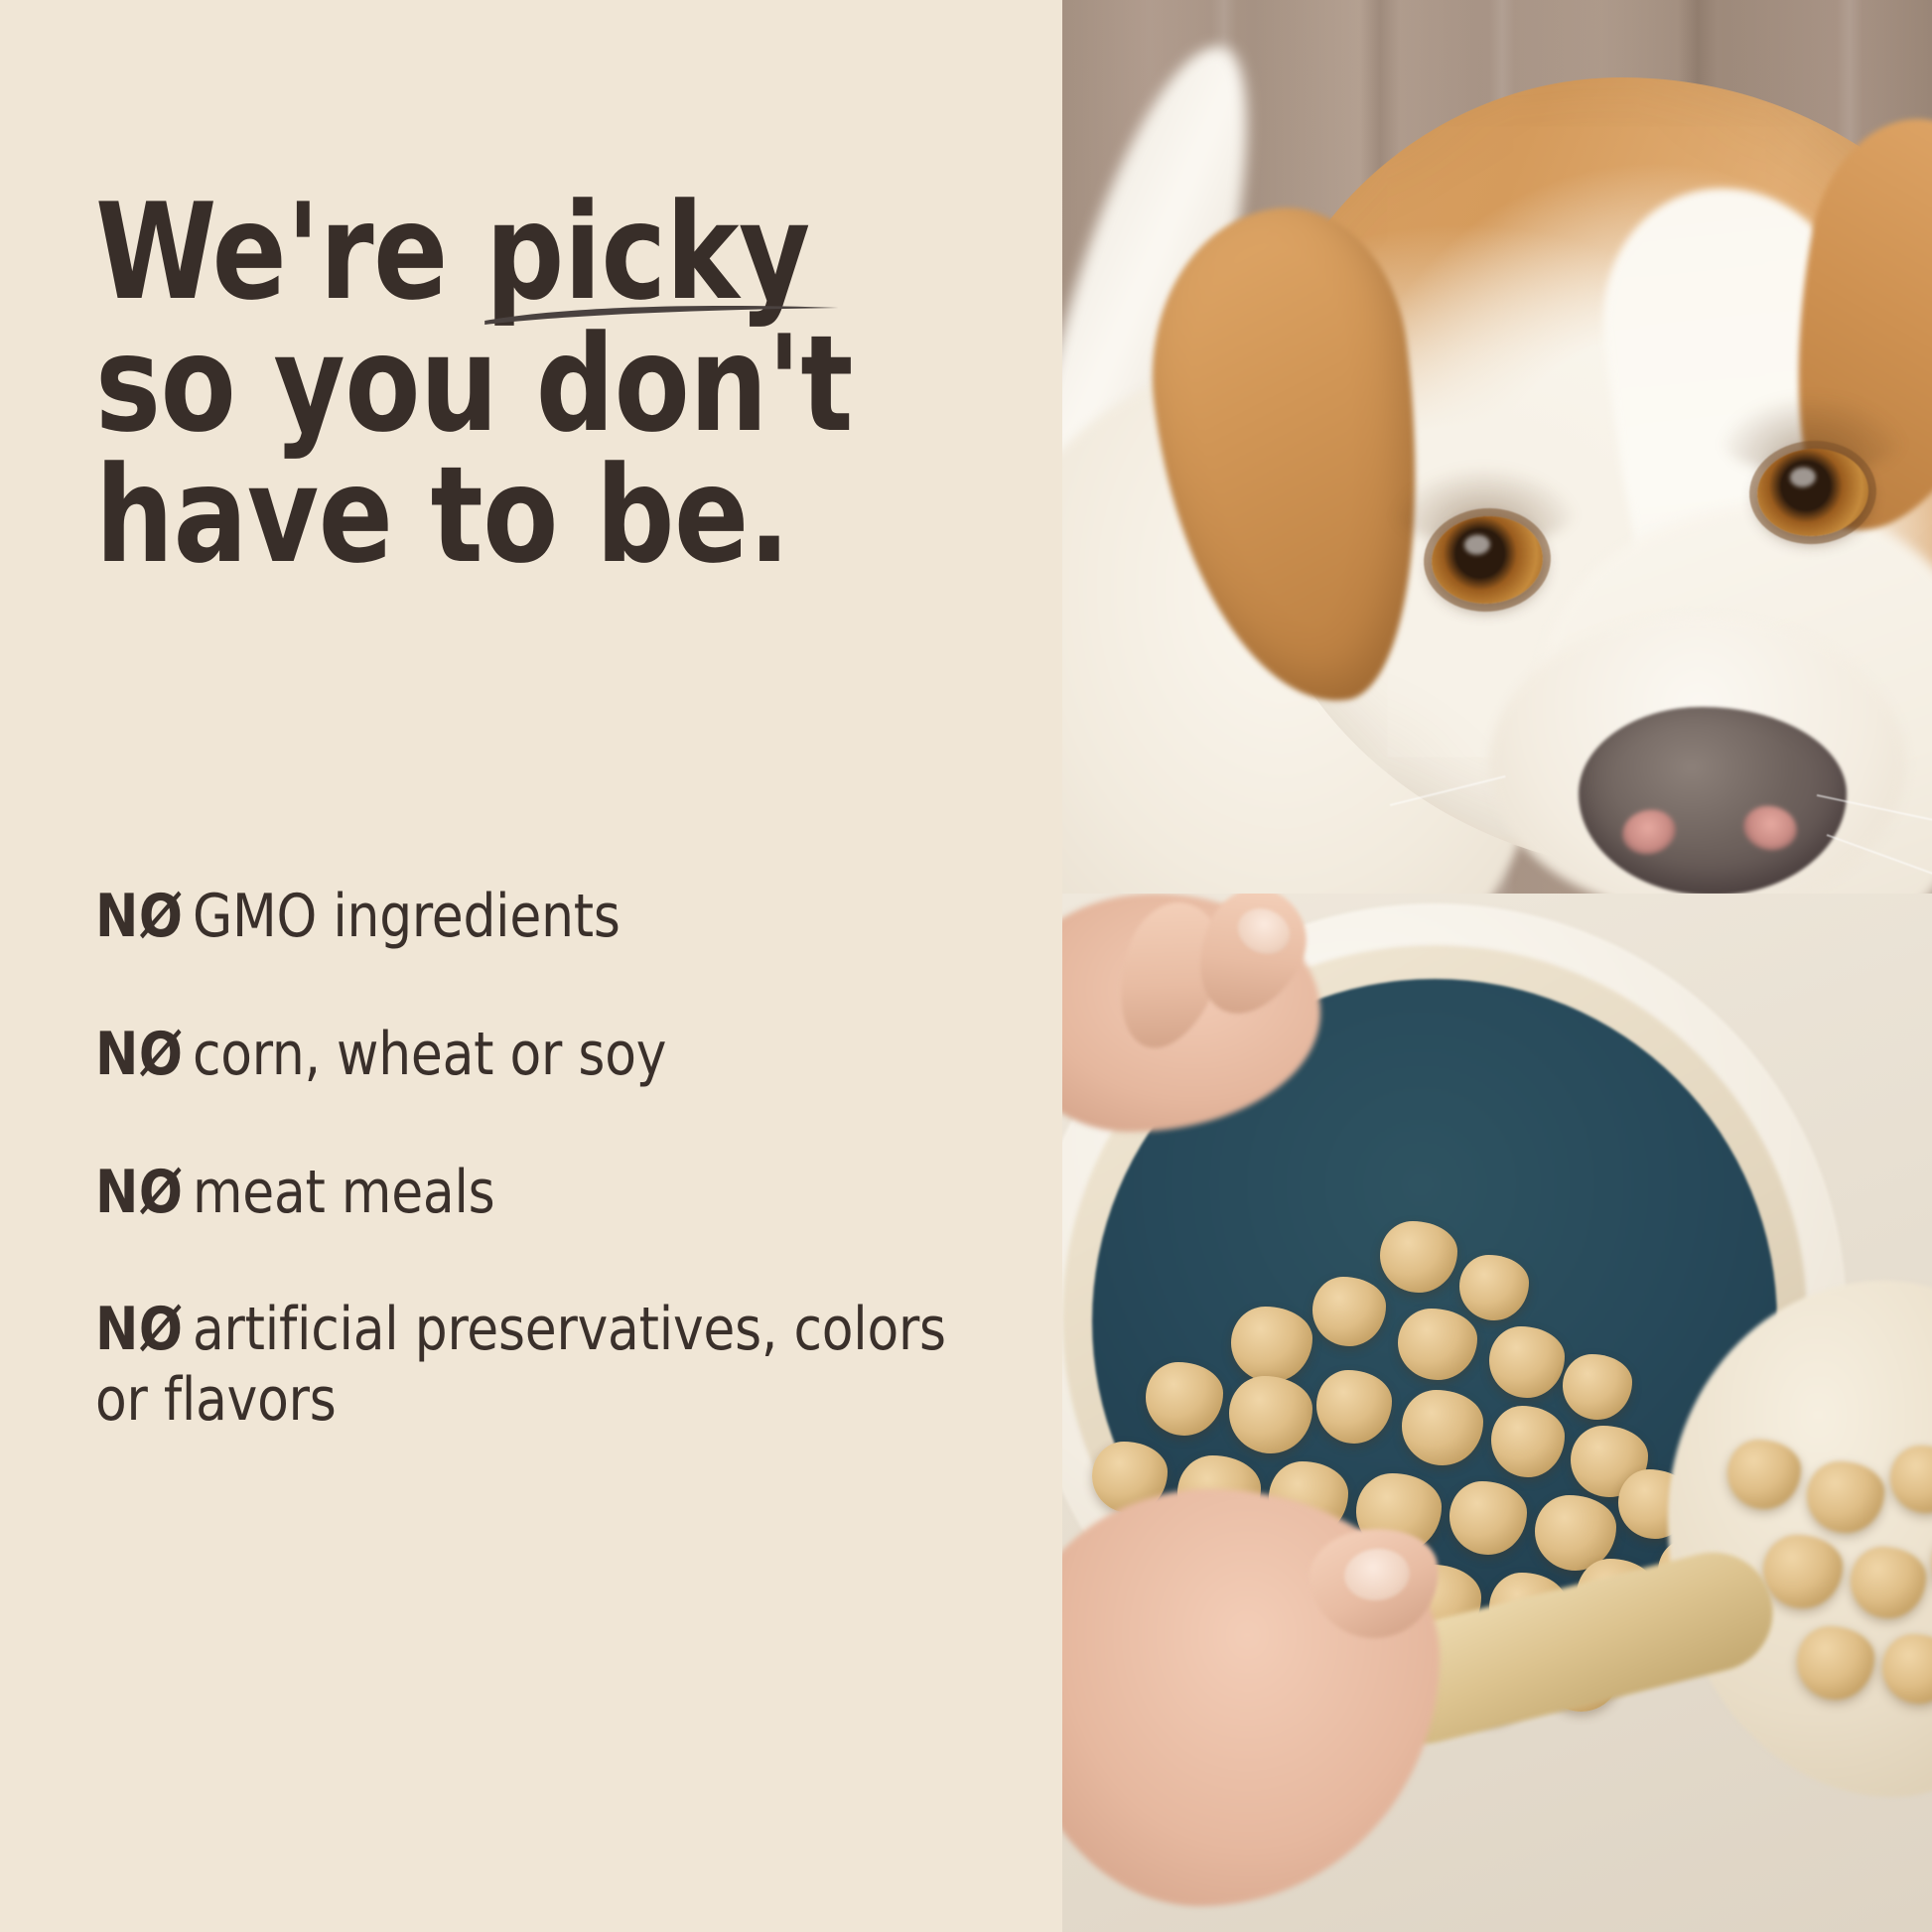  Describe the element at coordinates (442, 516) in the screenshot. I see `headline-line-3: have to be.` at that location.